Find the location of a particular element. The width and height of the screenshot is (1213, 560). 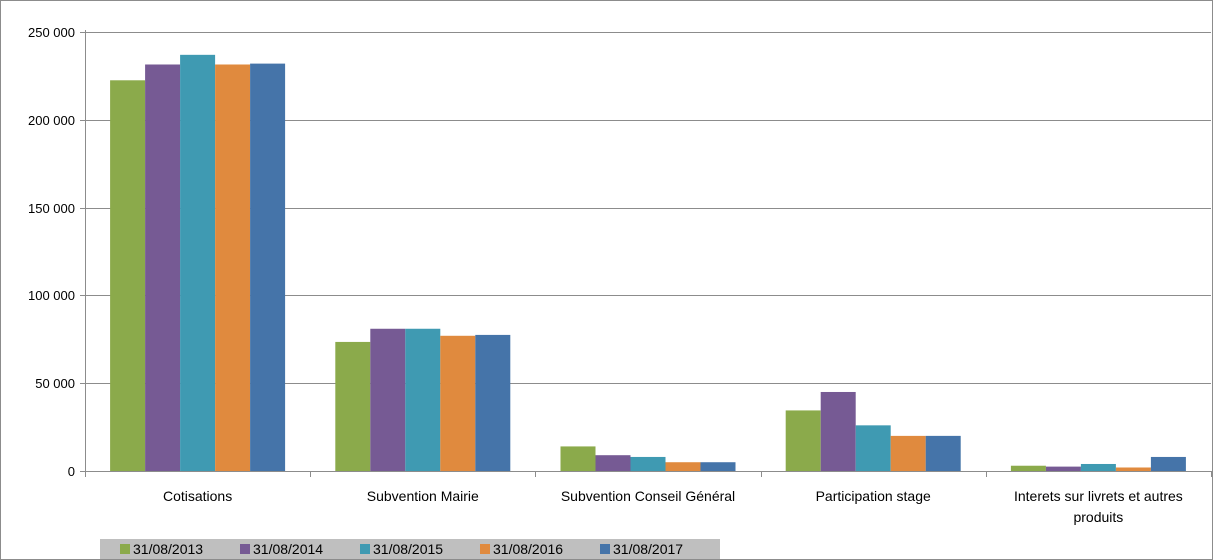

x-category-label: Subvention Mairie is located at coordinates (423, 496).